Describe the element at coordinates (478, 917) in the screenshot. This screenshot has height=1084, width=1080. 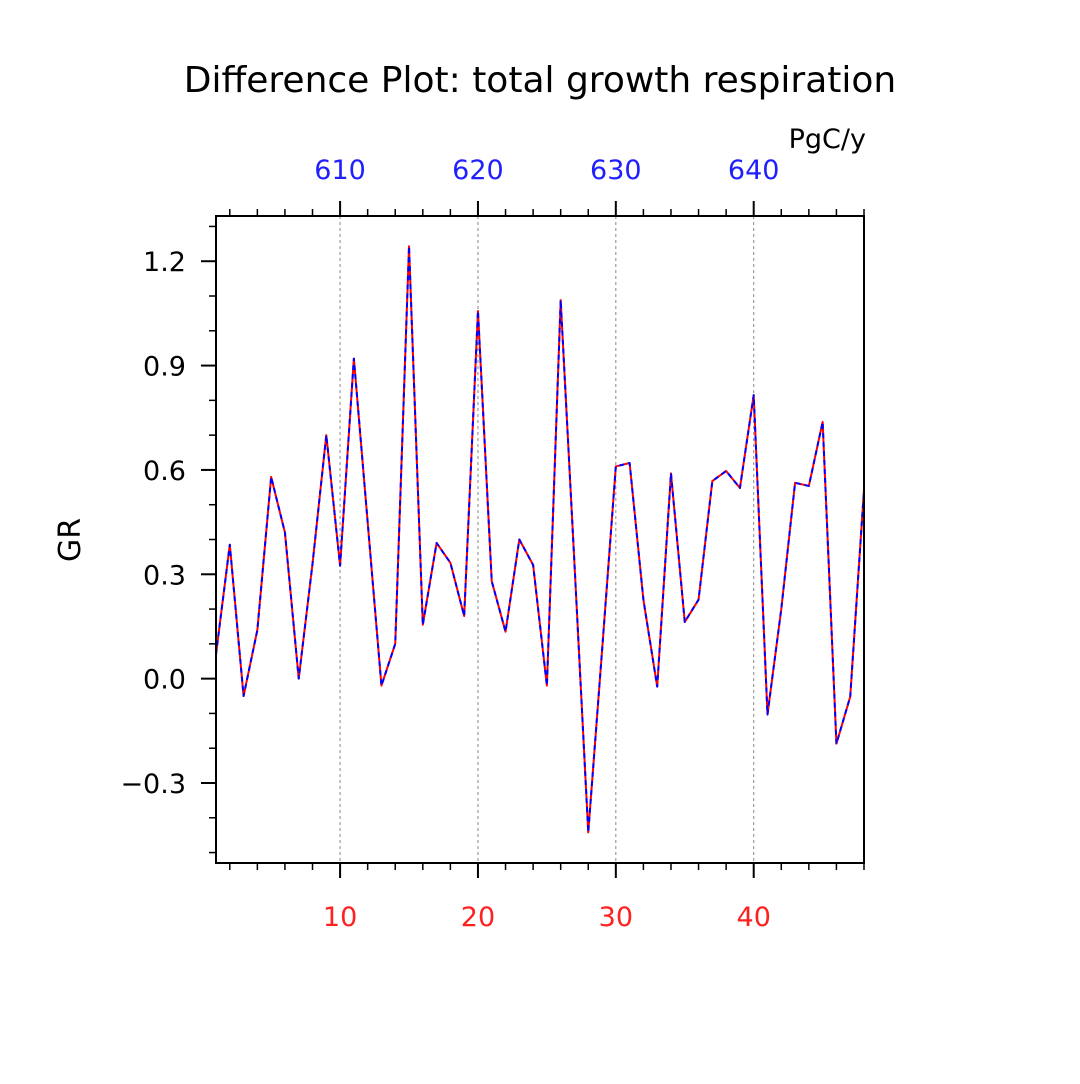
I see `x-tick-label: 20` at that location.